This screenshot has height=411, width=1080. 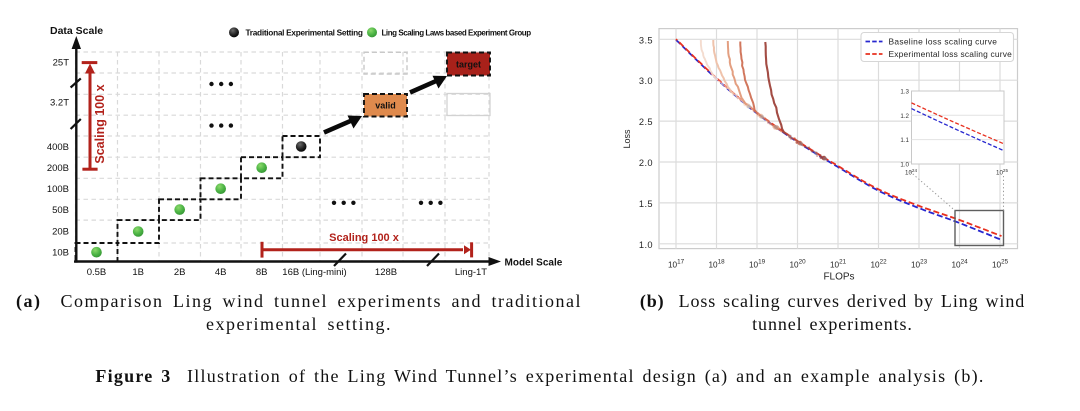 I want to click on svg-text: 1.2, so click(x=904, y=116).